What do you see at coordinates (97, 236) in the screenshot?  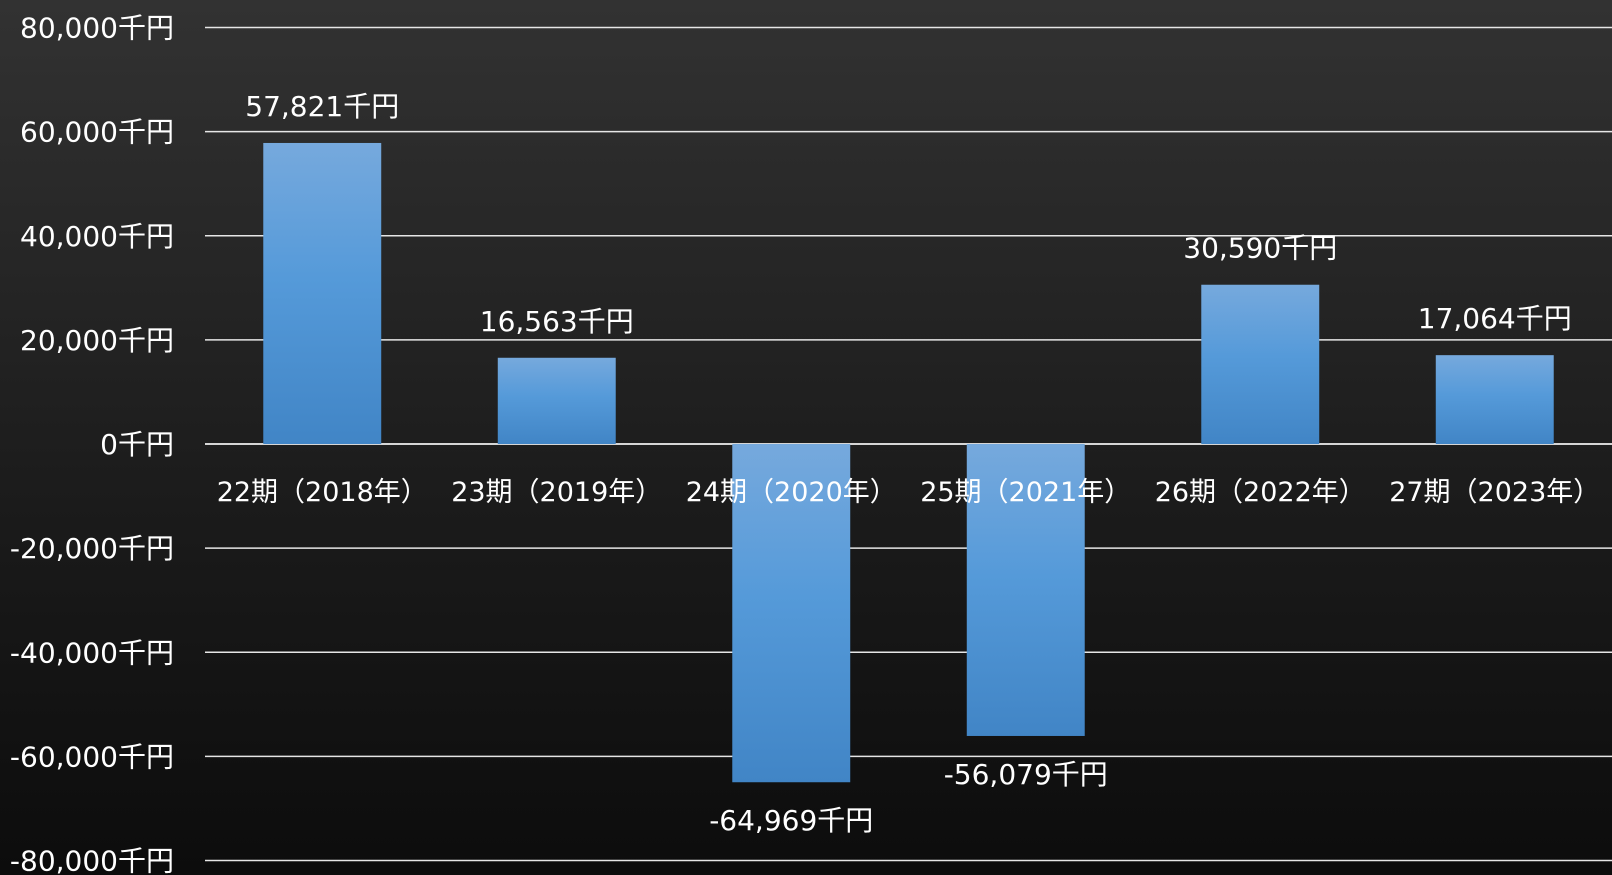 I see `y-tick-label: 40,000千円` at bounding box center [97, 236].